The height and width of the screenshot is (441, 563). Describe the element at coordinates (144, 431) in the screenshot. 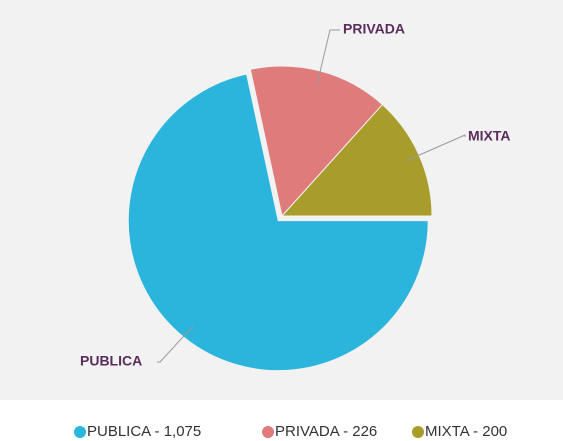

I see `legend-label: PUBLICA - 1,075` at that location.